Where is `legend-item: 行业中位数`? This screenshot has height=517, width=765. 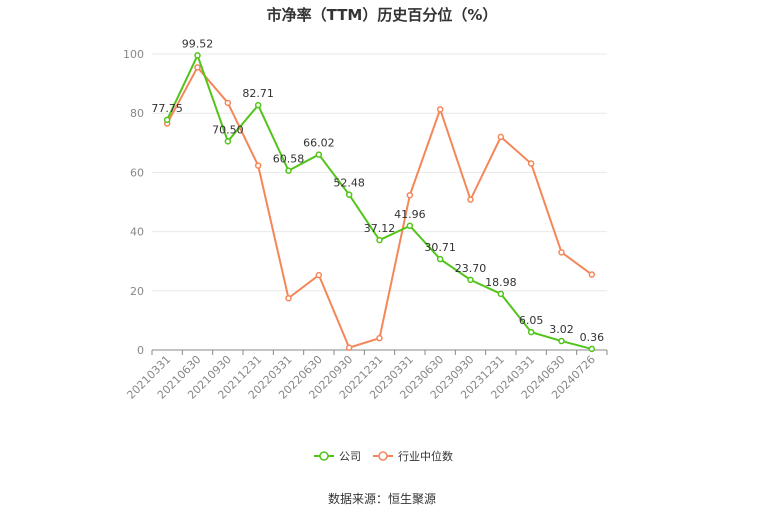
legend-item: 行业中位数 is located at coordinates (413, 456).